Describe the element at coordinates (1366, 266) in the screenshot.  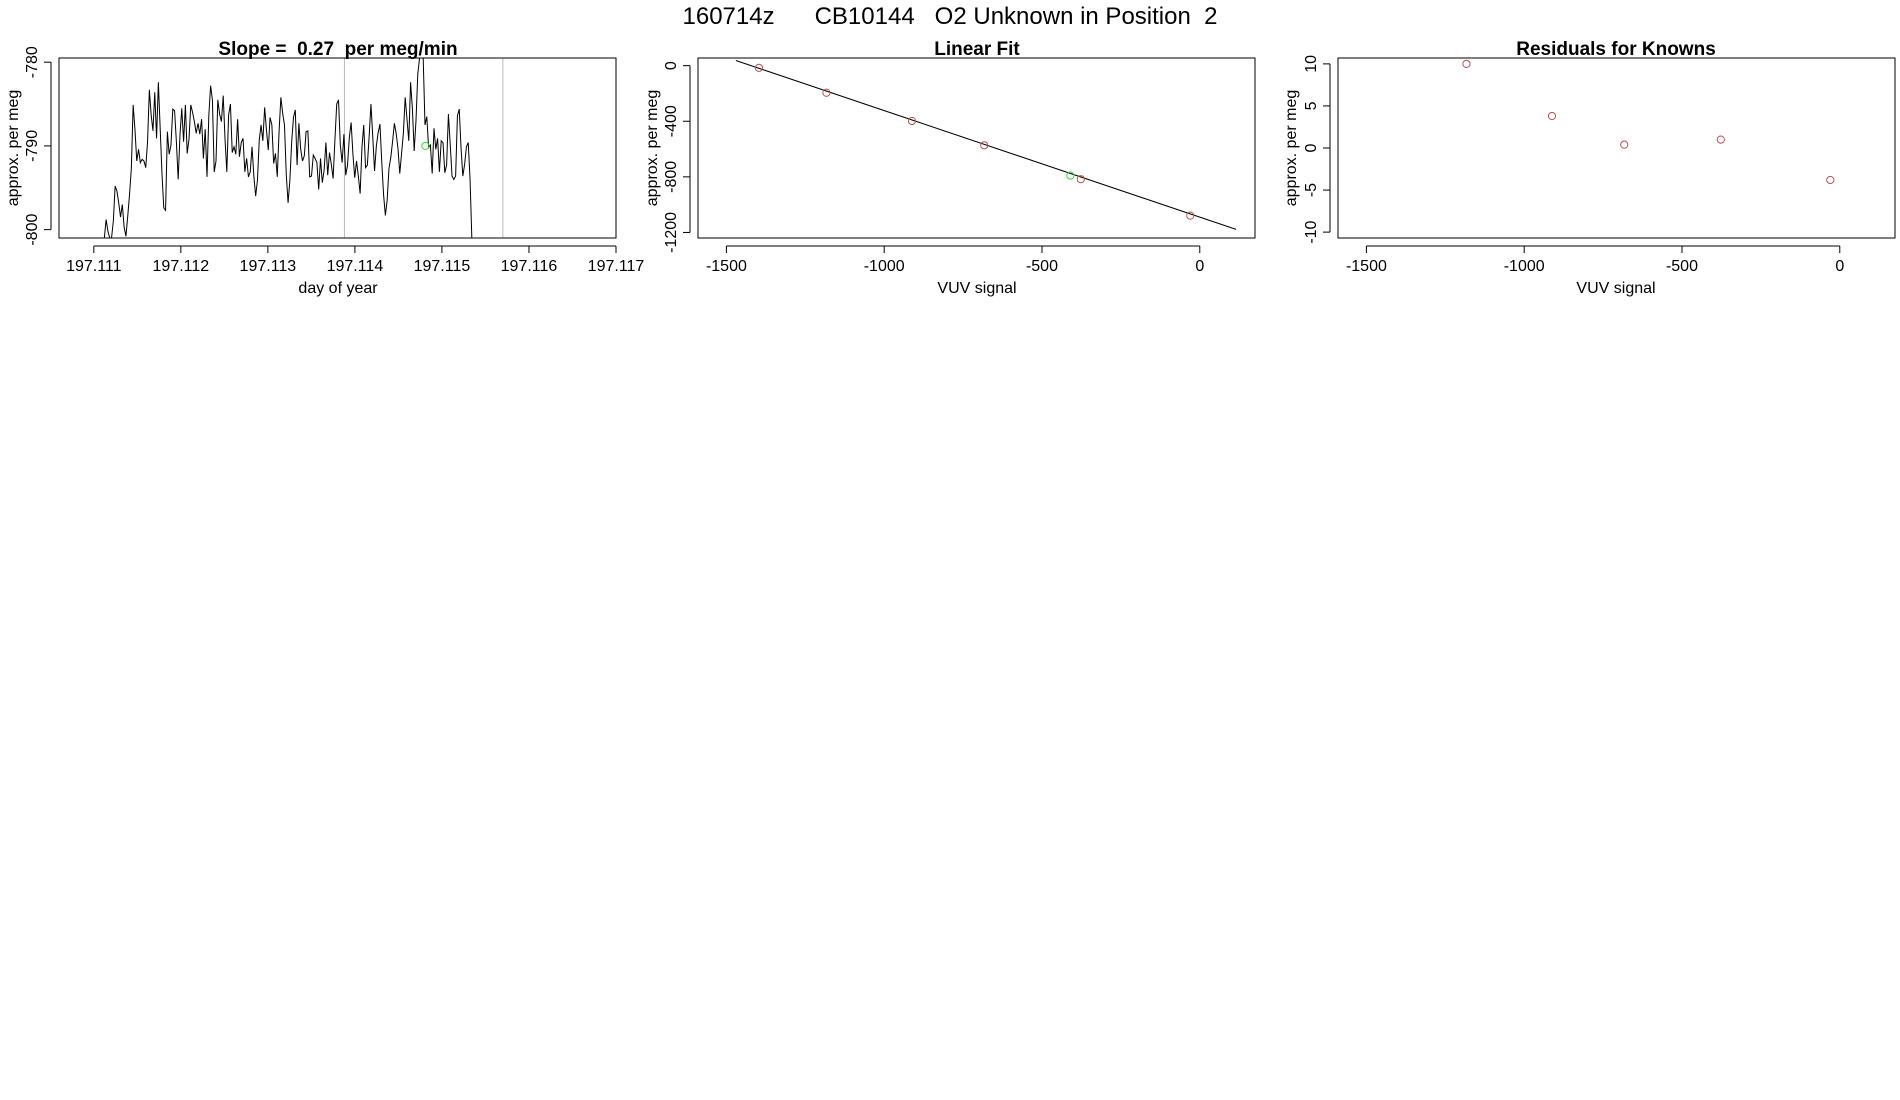
I see `panel-3-x-tick-label: -1500` at that location.